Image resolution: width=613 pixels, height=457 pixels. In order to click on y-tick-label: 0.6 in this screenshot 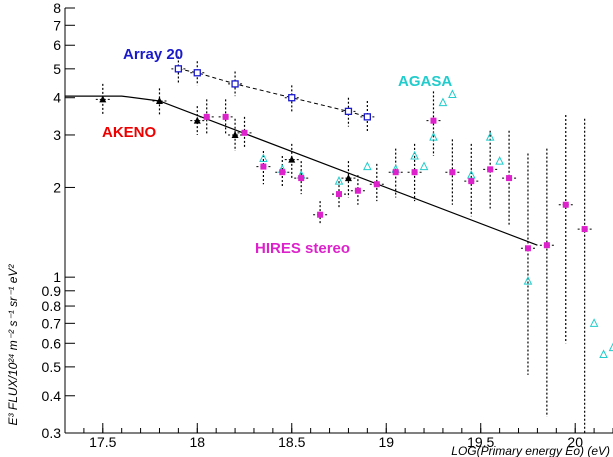, I will do `click(52, 343)`.